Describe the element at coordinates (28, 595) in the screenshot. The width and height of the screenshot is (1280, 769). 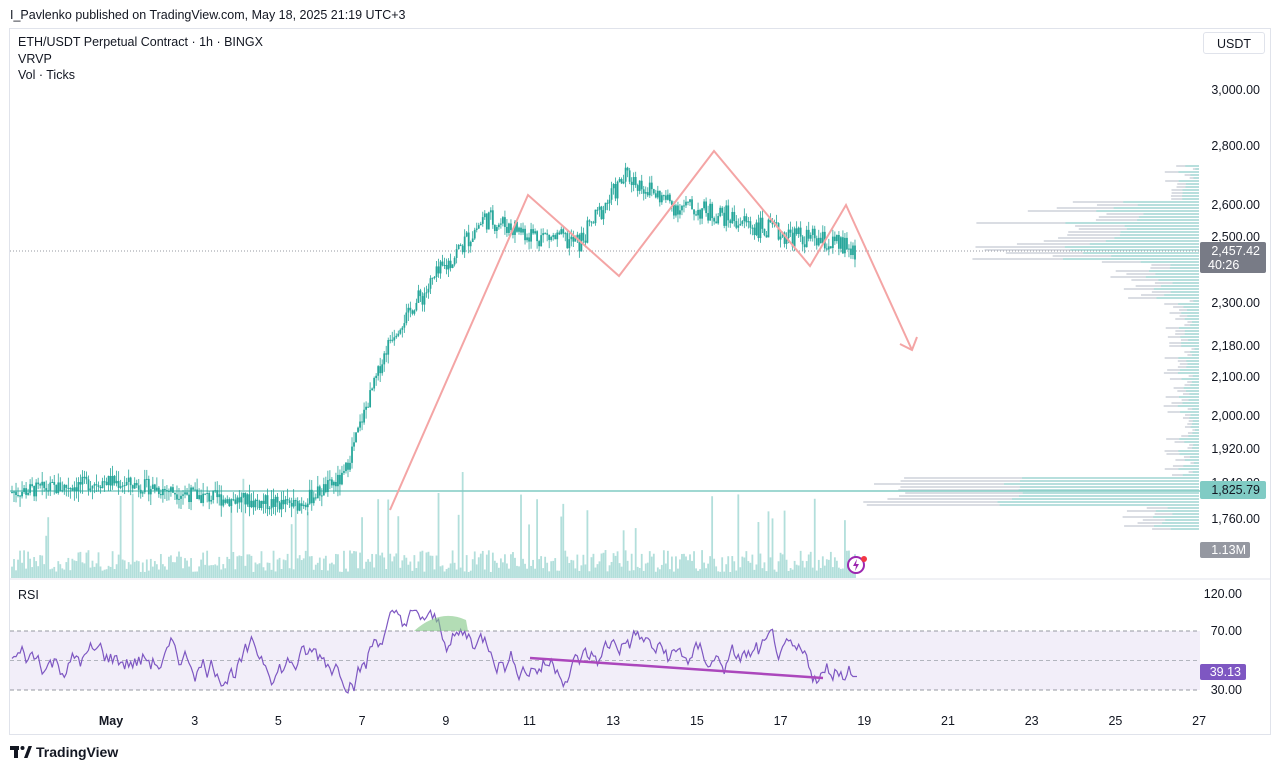
I see `rsi-legend: RSI` at that location.